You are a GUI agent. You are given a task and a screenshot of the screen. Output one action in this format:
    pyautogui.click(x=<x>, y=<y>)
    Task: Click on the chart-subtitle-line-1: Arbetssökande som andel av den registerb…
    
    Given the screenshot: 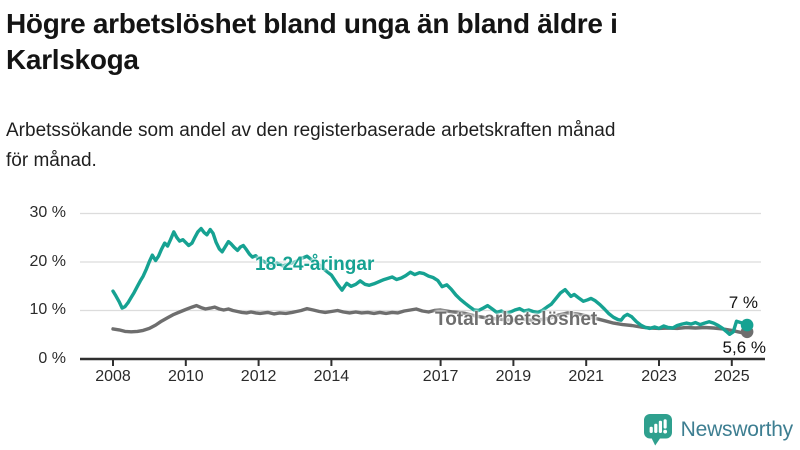 What is the action you would take?
    pyautogui.click(x=311, y=130)
    